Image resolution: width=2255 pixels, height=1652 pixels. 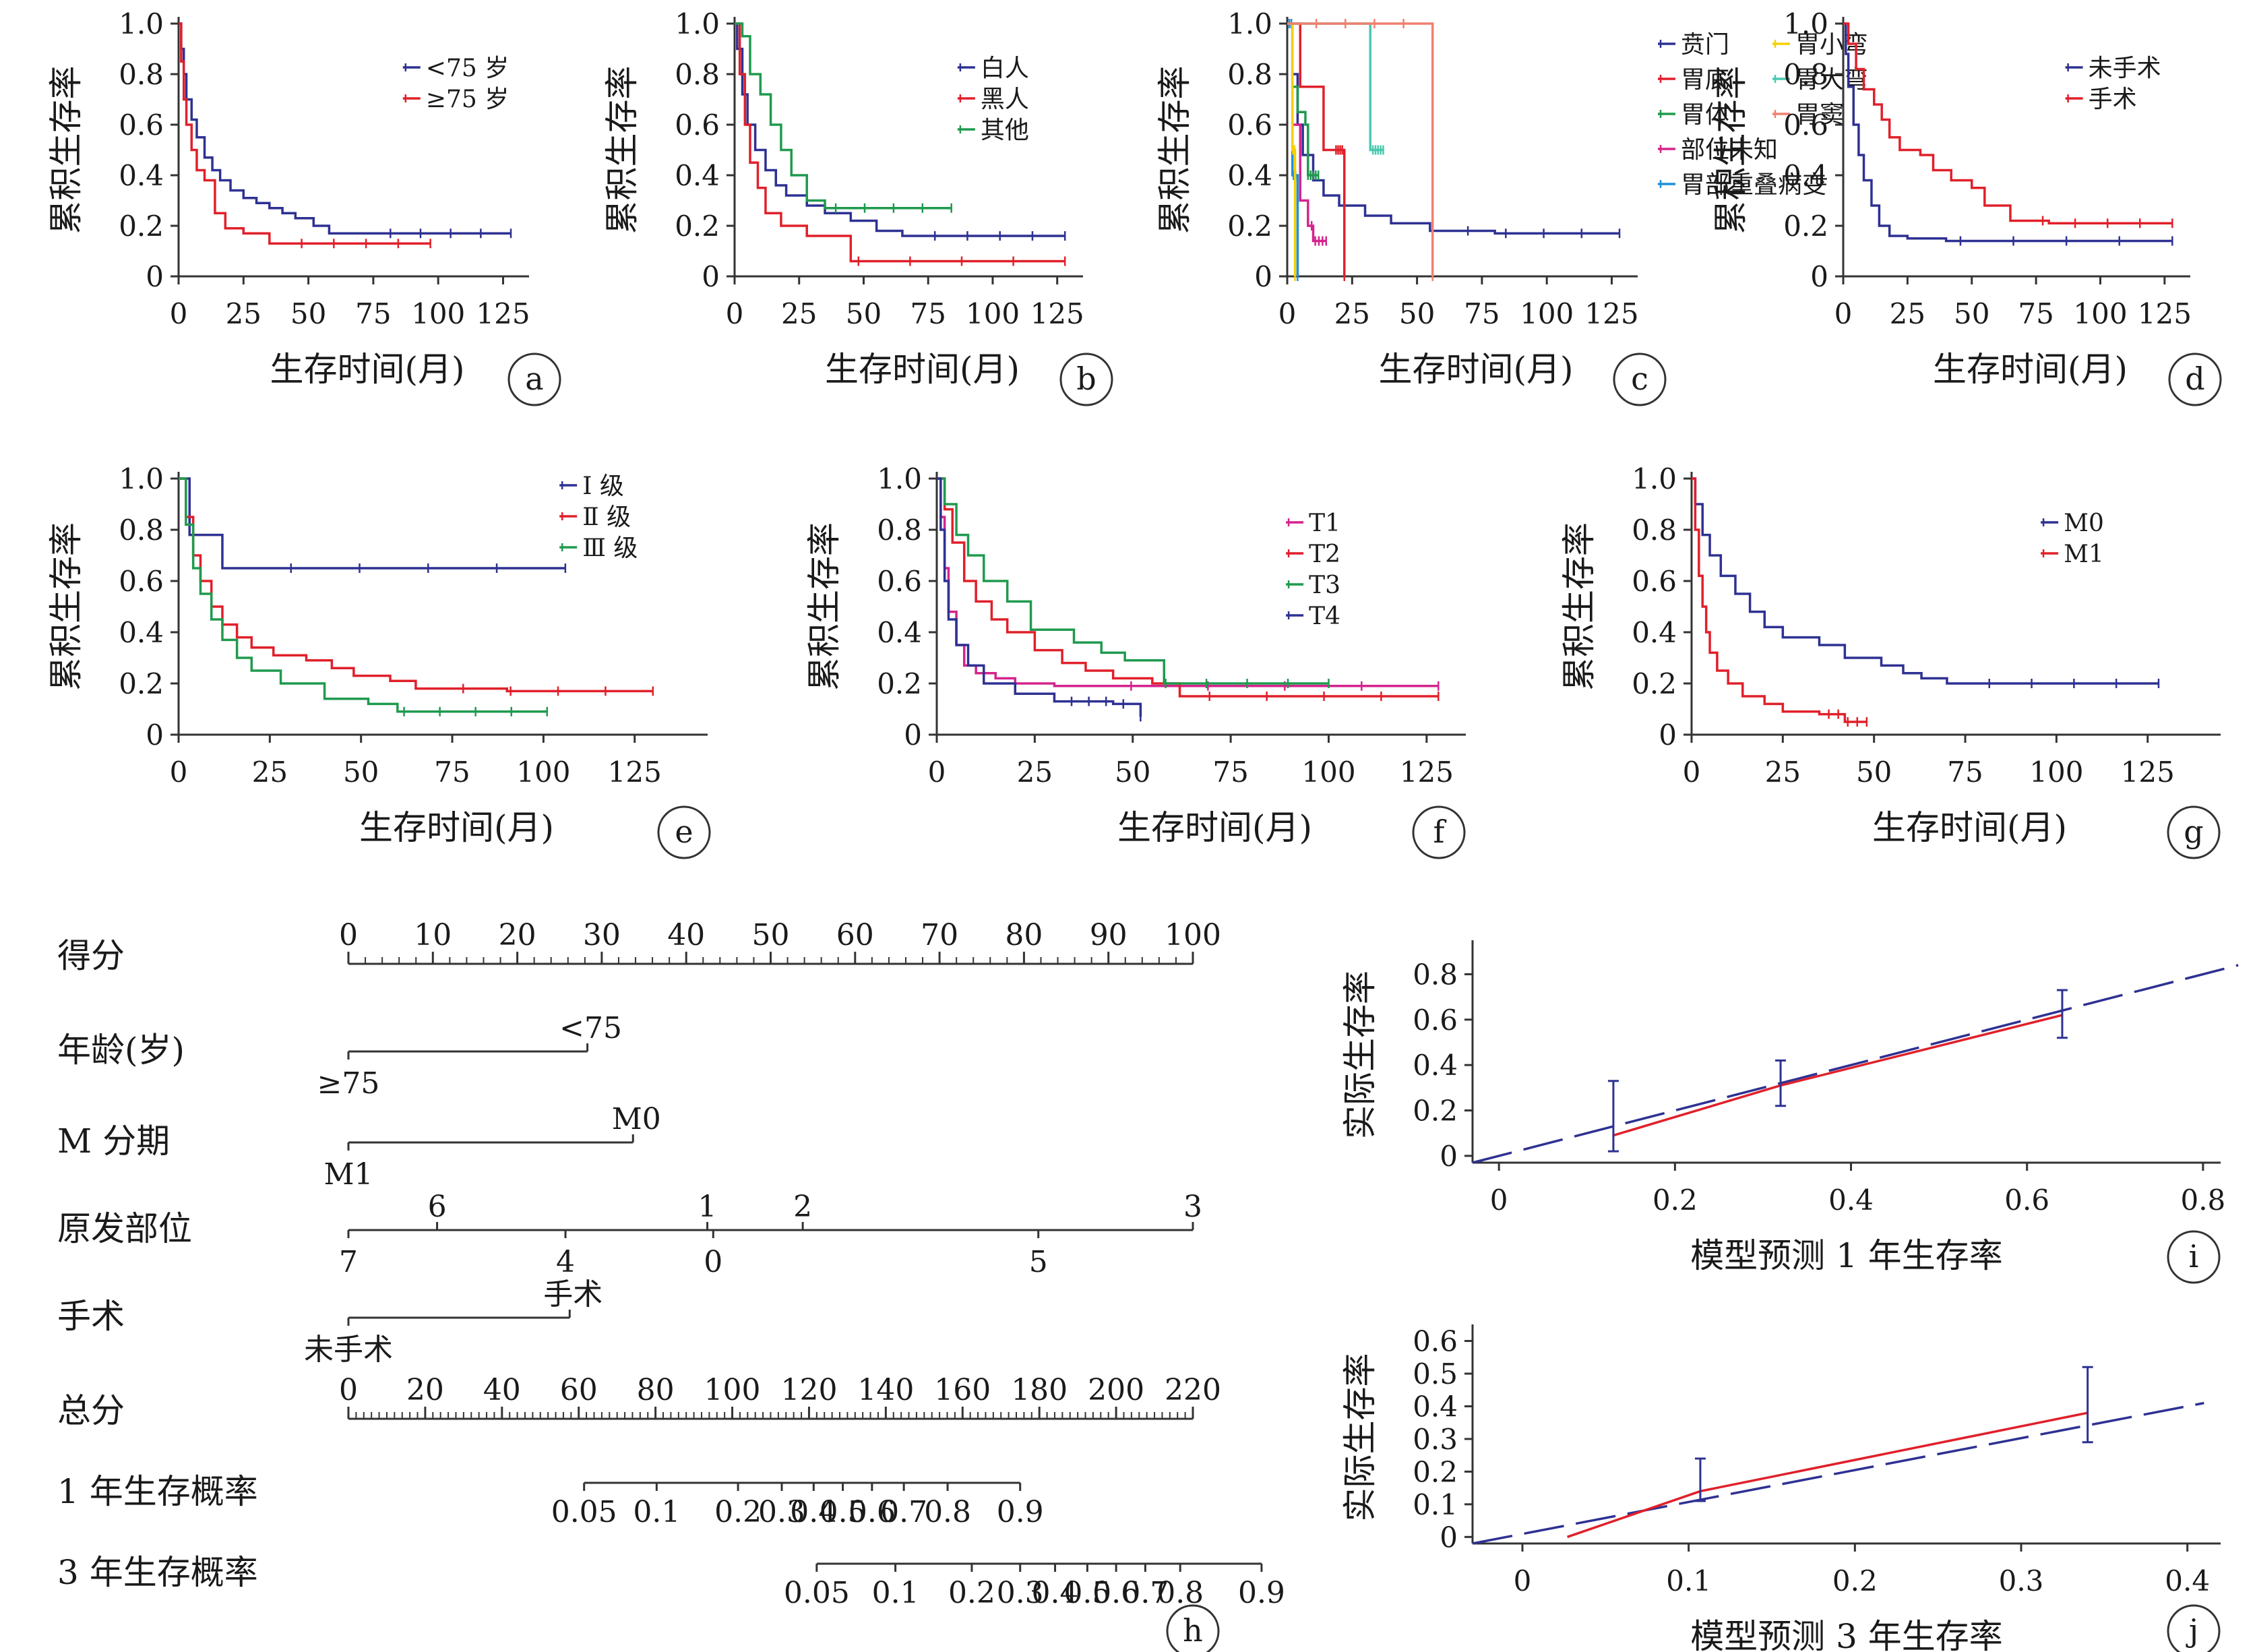 I want to click on x-axis-label: 模型预测 1 年生存率, so click(x=1846, y=1255).